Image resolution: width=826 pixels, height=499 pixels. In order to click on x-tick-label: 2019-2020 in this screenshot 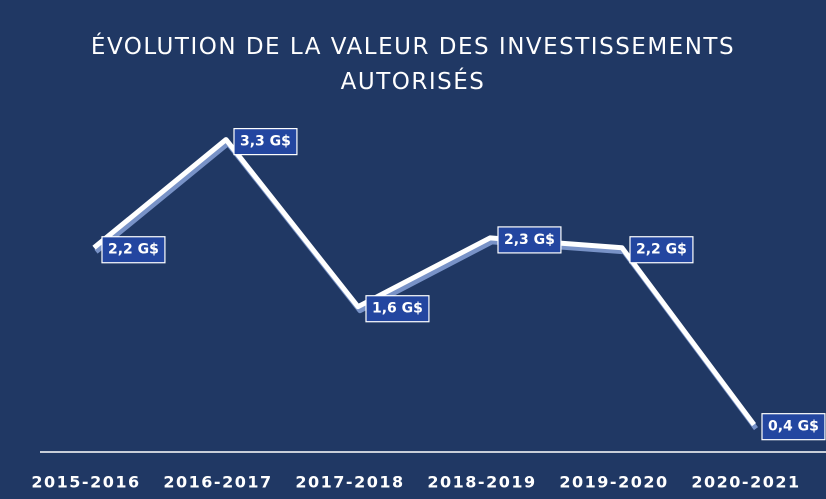, I will do `click(613, 482)`.